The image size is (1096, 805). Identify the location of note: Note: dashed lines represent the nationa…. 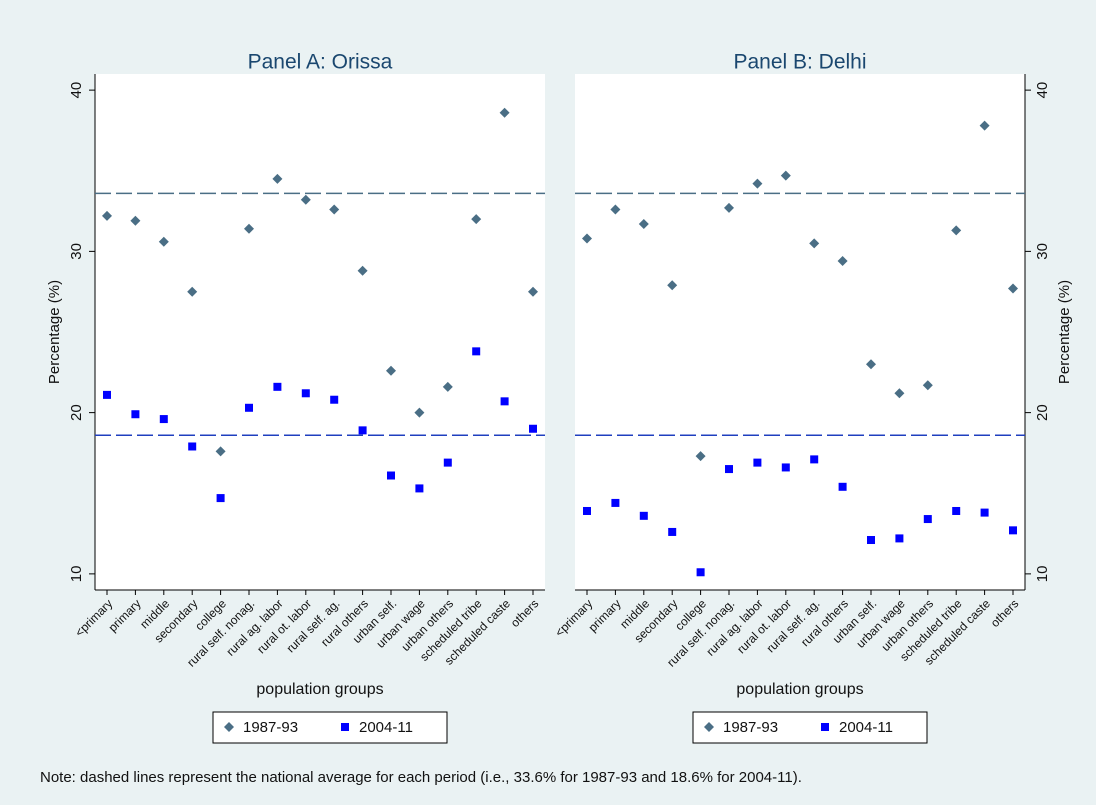
(421, 777).